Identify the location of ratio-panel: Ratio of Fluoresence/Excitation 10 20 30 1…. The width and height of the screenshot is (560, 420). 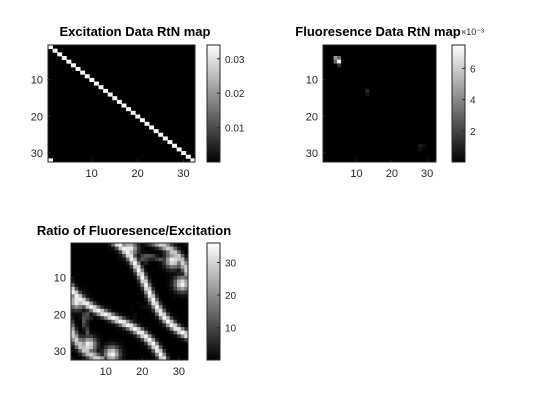
(137, 300).